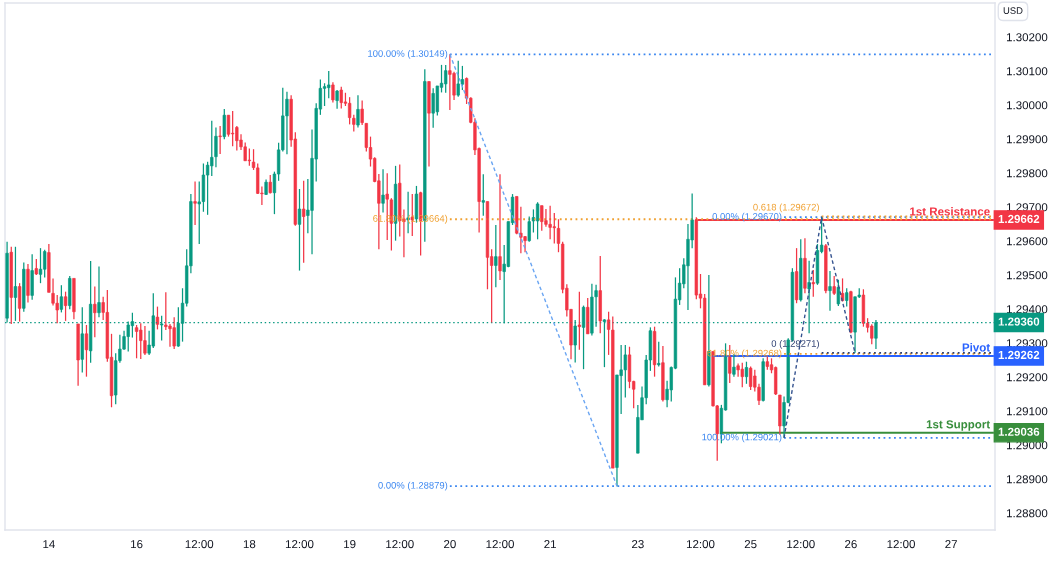 The height and width of the screenshot is (568, 1054). I want to click on x-tick-label: 19, so click(350, 544).